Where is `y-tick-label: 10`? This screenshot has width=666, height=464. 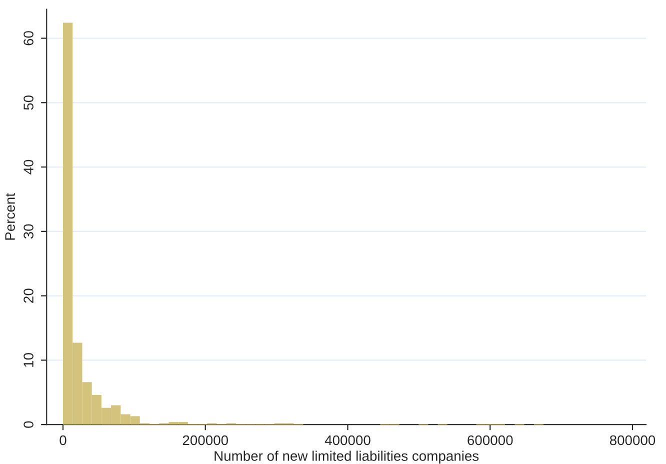
y-tick-label: 10 is located at coordinates (29, 359).